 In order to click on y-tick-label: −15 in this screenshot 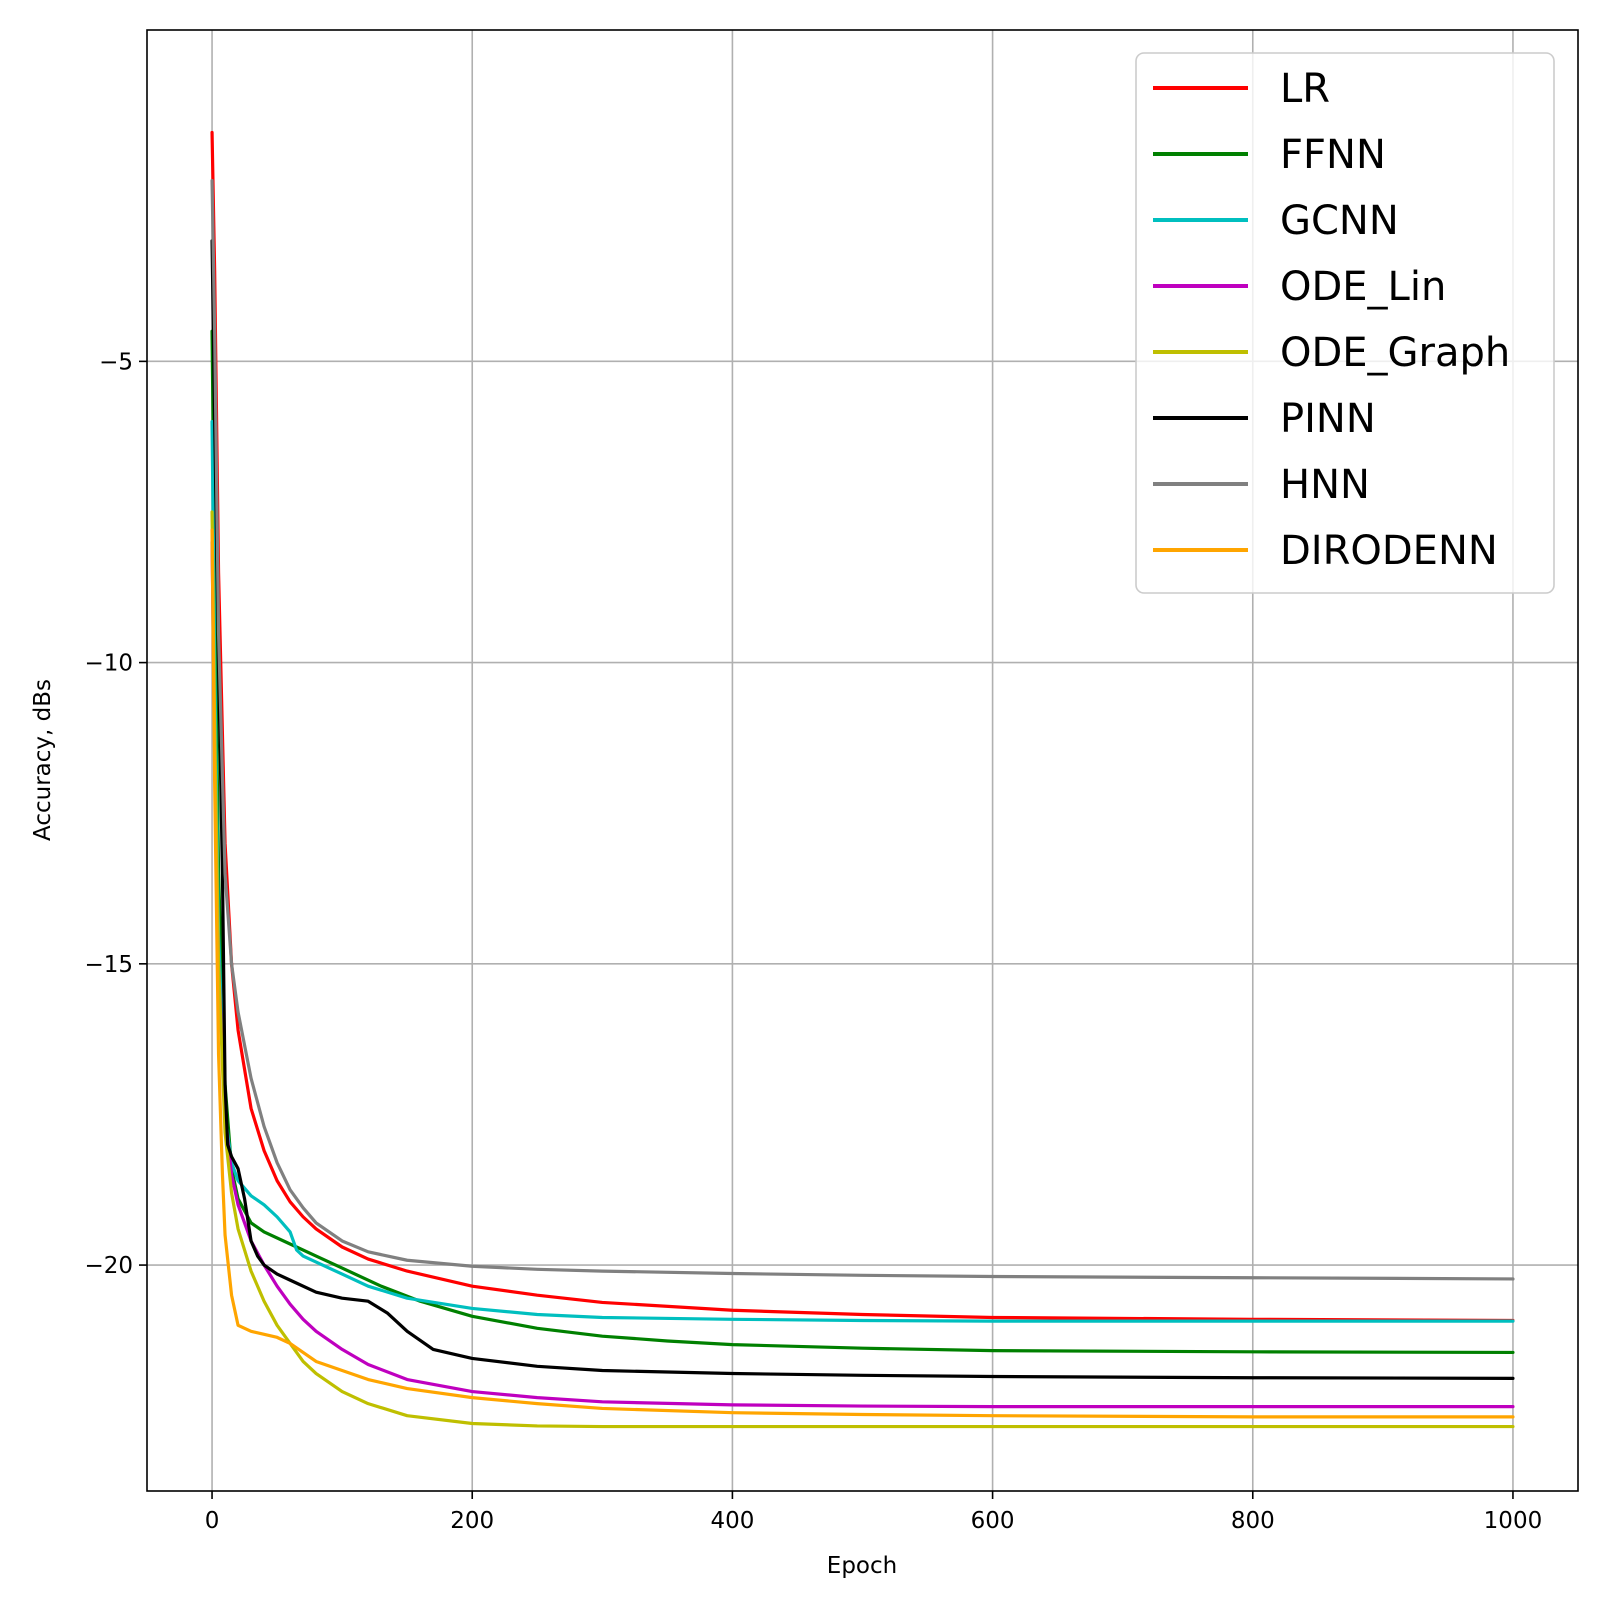, I will do `click(108, 965)`.